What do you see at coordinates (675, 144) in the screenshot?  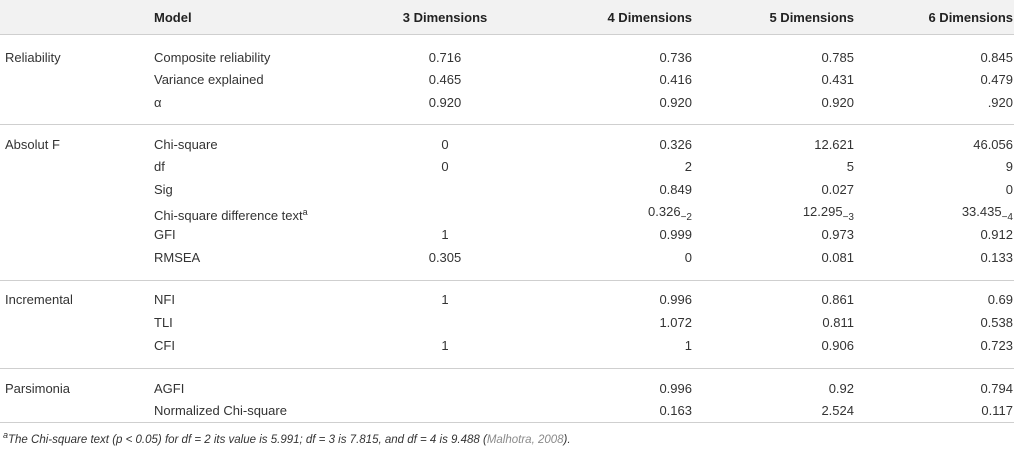 I see `cell-value: 0.326` at bounding box center [675, 144].